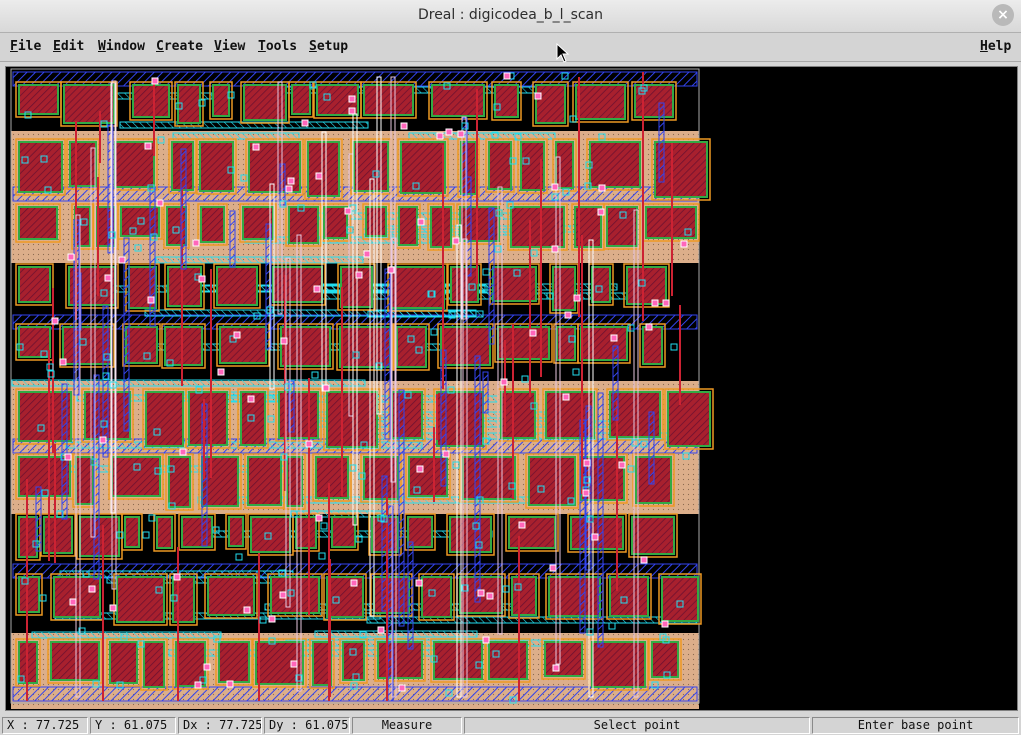 The image size is (1021, 735). Describe the element at coordinates (179, 46) in the screenshot. I see `menu-create: Create` at that location.